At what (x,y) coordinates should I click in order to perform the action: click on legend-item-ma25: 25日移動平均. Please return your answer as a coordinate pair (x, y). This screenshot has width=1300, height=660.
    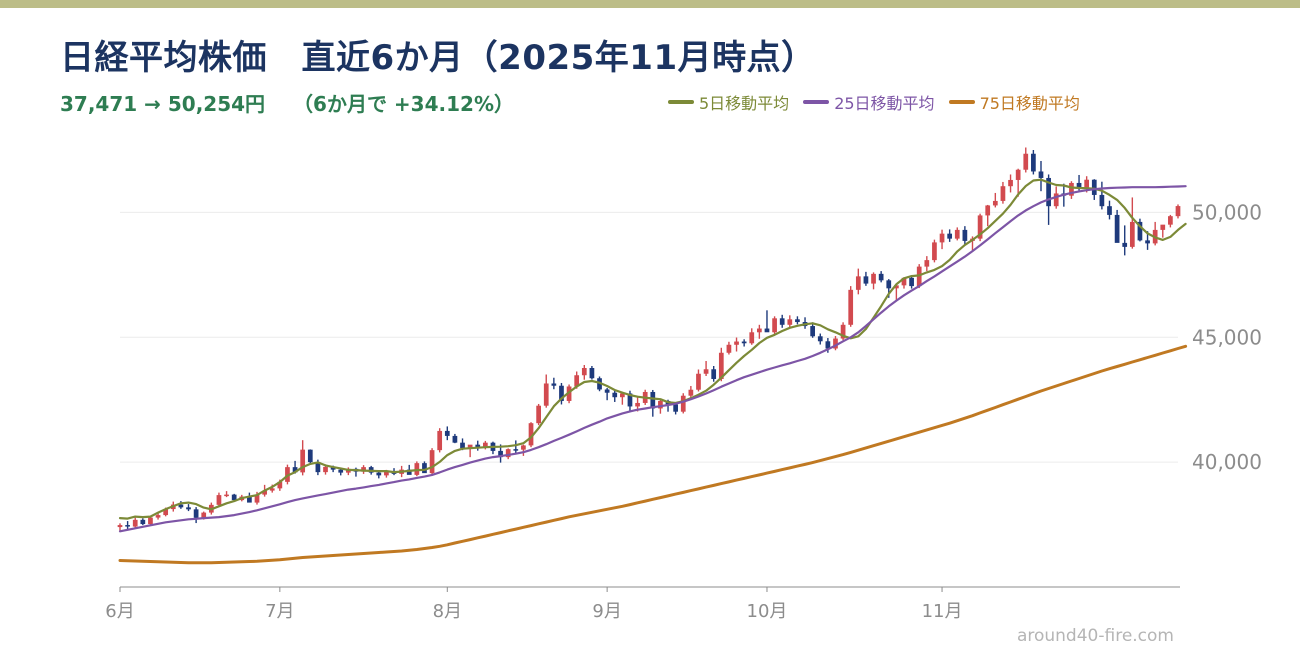
    Looking at the image, I should click on (869, 102).